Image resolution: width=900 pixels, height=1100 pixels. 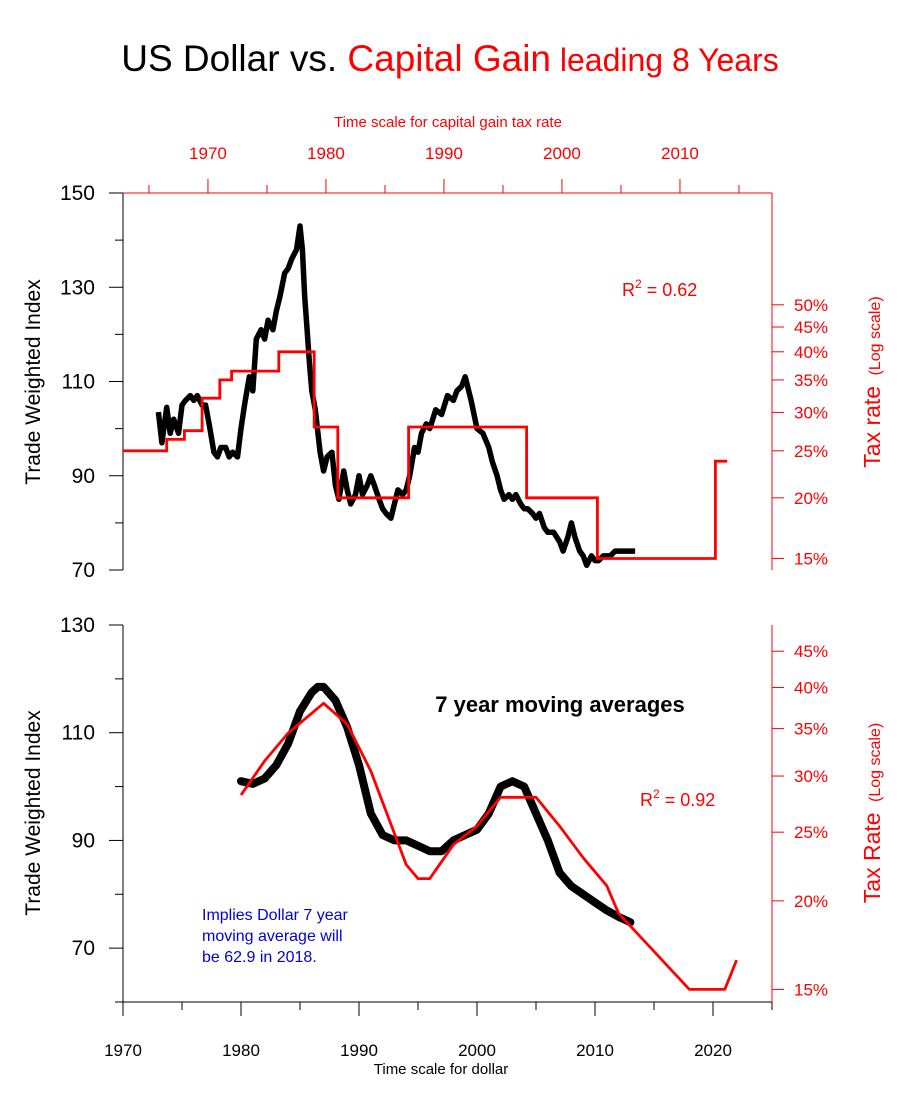 What do you see at coordinates (872, 381) in the screenshot?
I see `top-right-ylabel: Tax rate (Log scale)` at bounding box center [872, 381].